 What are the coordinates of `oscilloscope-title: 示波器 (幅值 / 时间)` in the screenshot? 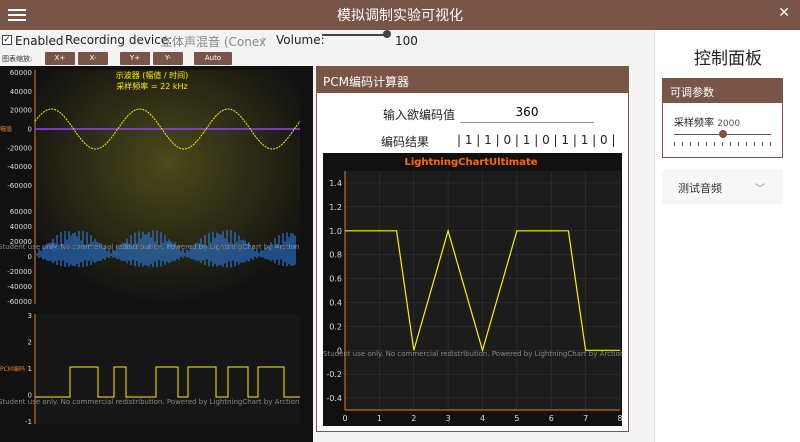 It's located at (152, 75).